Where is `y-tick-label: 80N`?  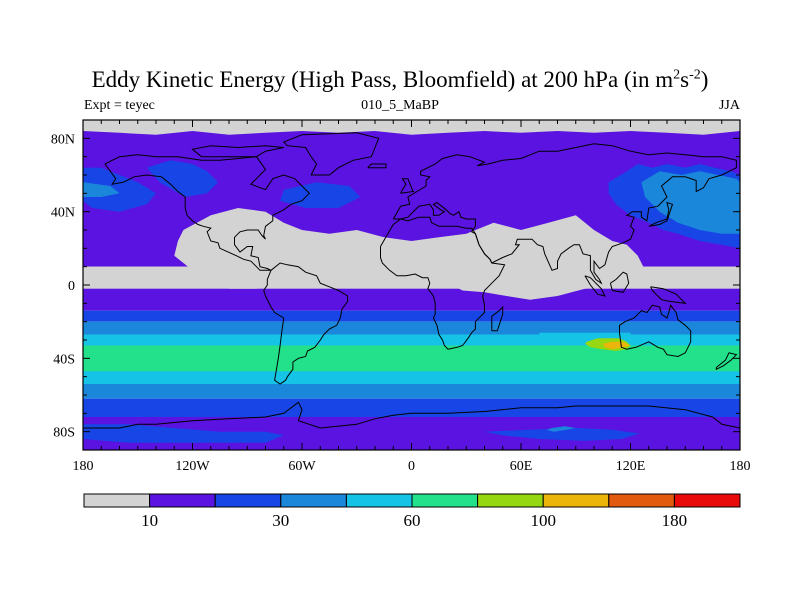 y-tick-label: 80N is located at coordinates (63, 139).